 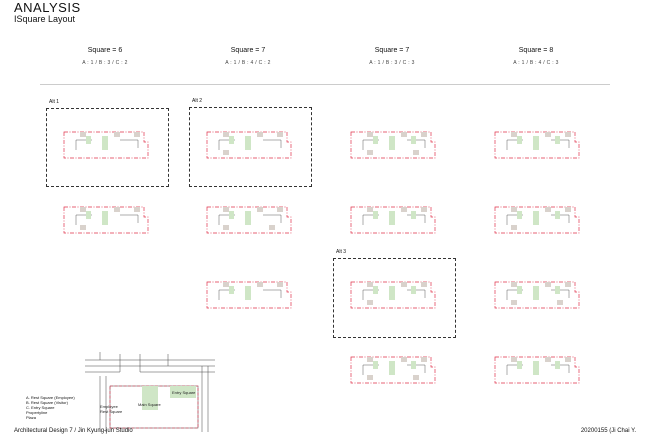 What do you see at coordinates (47, 402) in the screenshot?
I see `legend-item: B. Rest Square (Visitor)` at bounding box center [47, 402].